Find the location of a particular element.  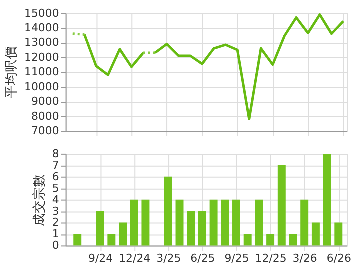

y-tick-label: 2 is located at coordinates (56, 223).